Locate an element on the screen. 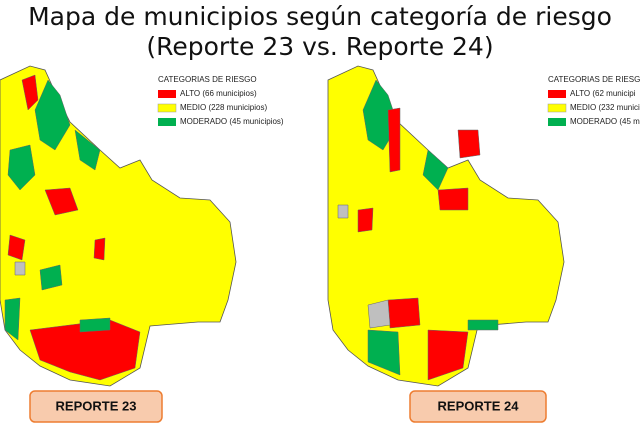  legend-heading: CATEGORIAS DE RIESG is located at coordinates (594, 79).